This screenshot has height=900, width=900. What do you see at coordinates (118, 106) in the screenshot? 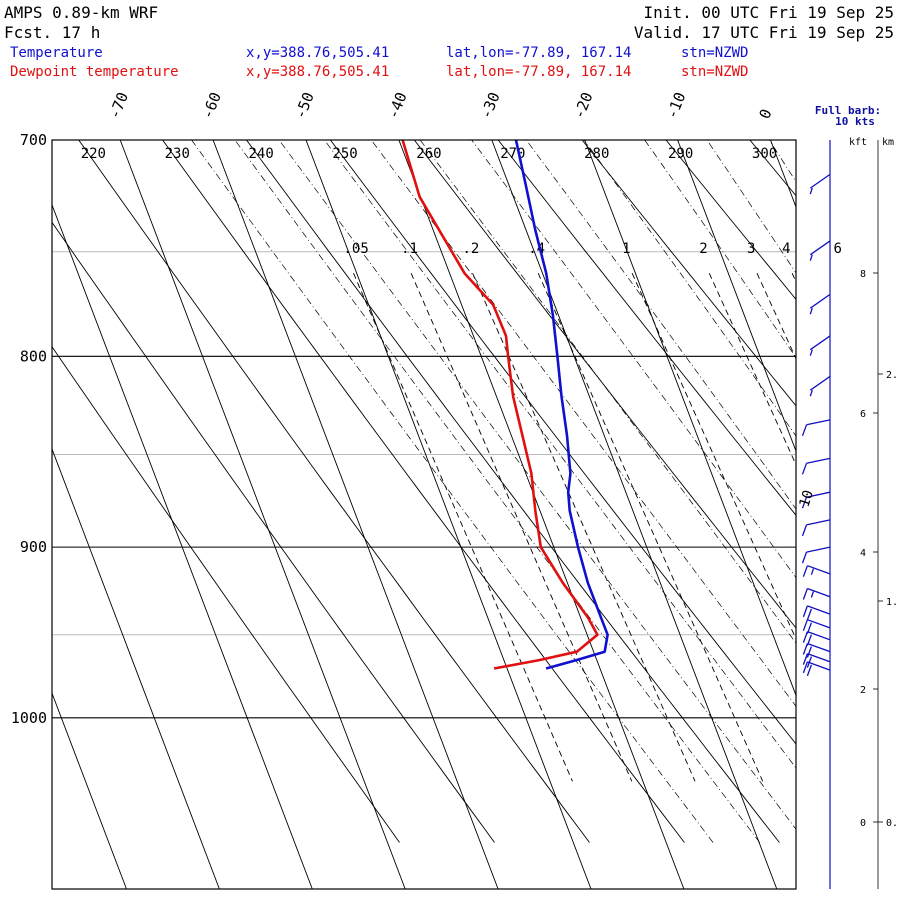
I see `isotherm-label: -70` at bounding box center [118, 106].